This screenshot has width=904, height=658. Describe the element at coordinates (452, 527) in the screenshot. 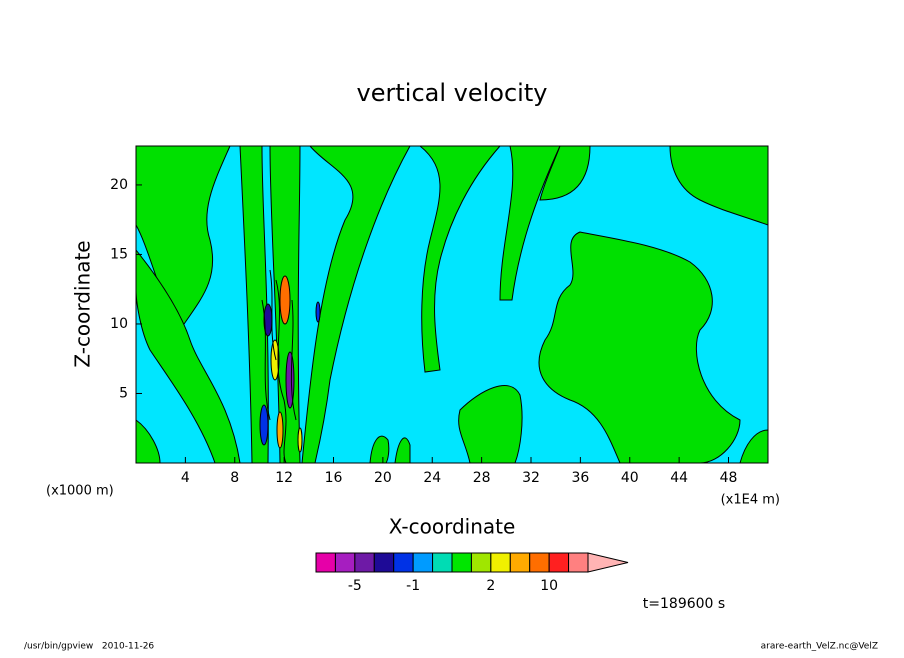

I see `x-axis-label: X-coordinate` at that location.